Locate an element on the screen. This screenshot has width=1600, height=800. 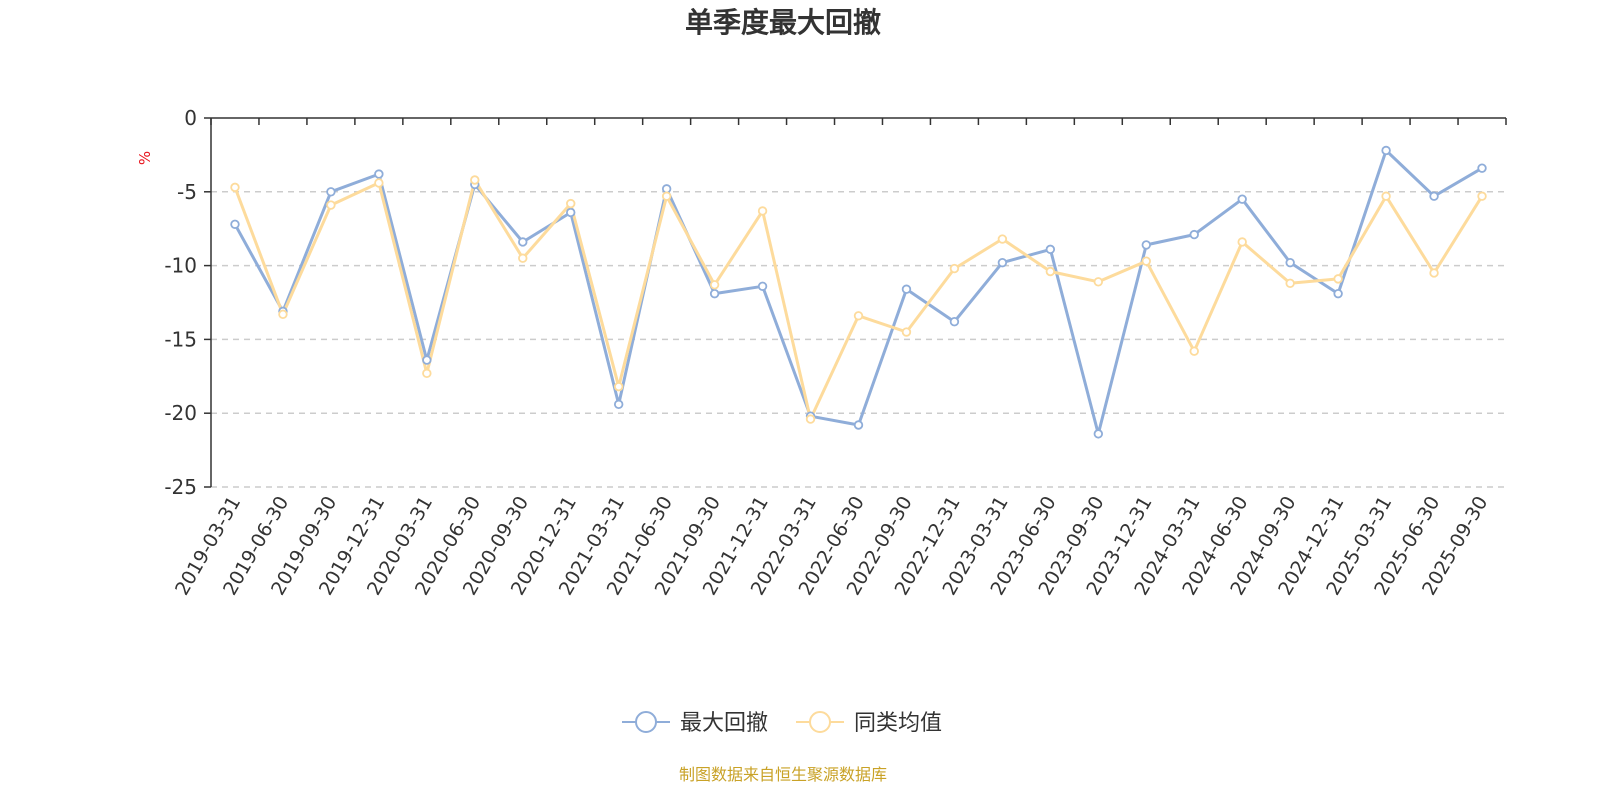
y-tick-label: -20 is located at coordinates (180, 413).